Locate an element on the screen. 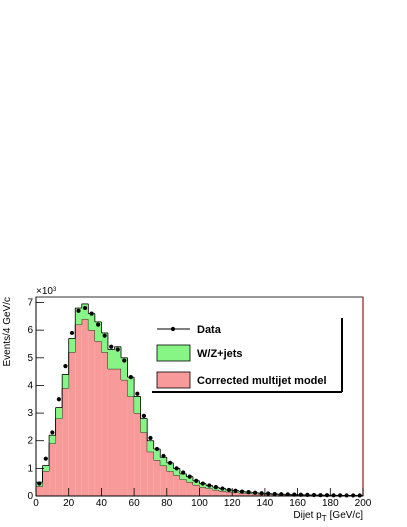  x-axis-title-main: Dijet p is located at coordinates (307, 515).